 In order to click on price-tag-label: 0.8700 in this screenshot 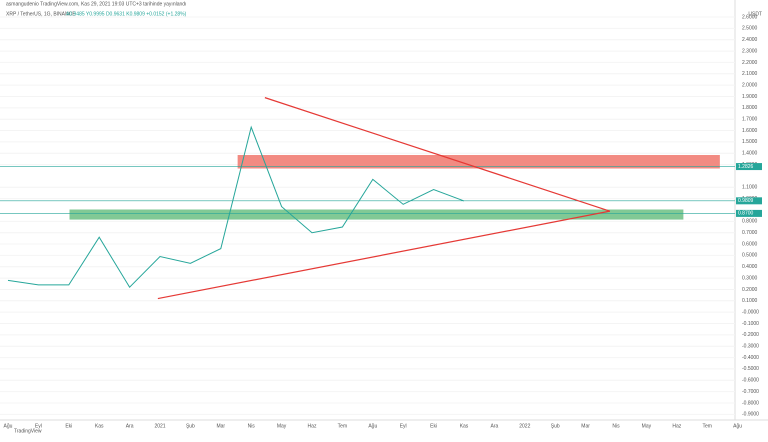, I will do `click(746, 214)`.